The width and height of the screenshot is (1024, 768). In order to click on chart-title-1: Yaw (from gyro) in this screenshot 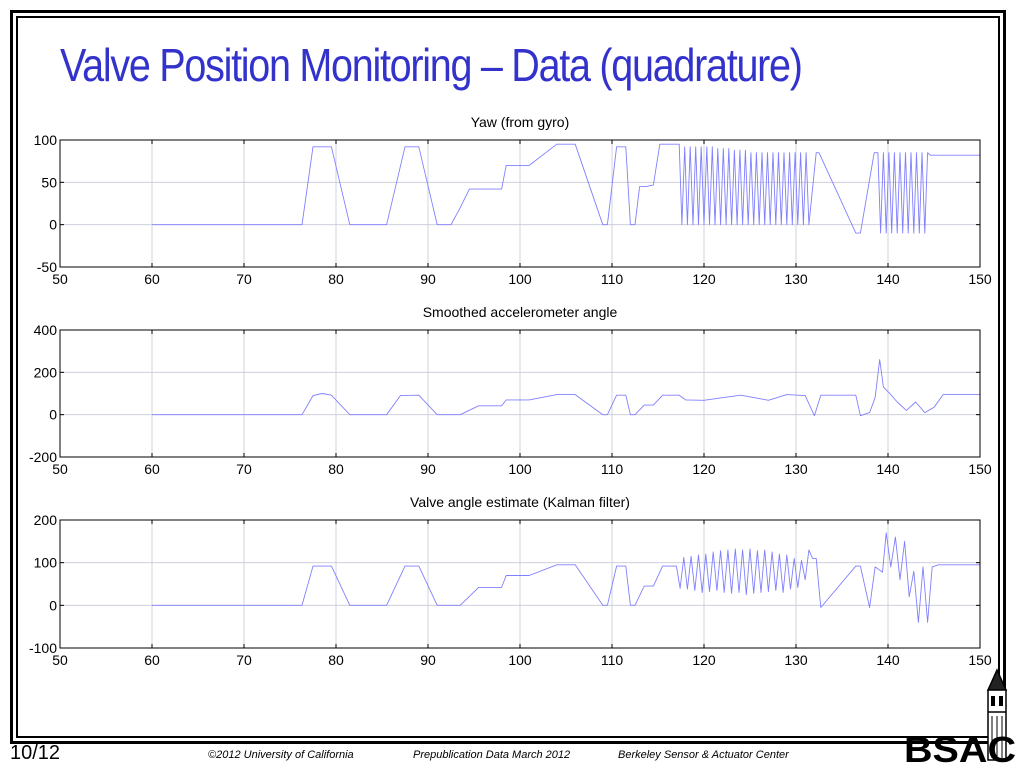, I will do `click(520, 122)`.